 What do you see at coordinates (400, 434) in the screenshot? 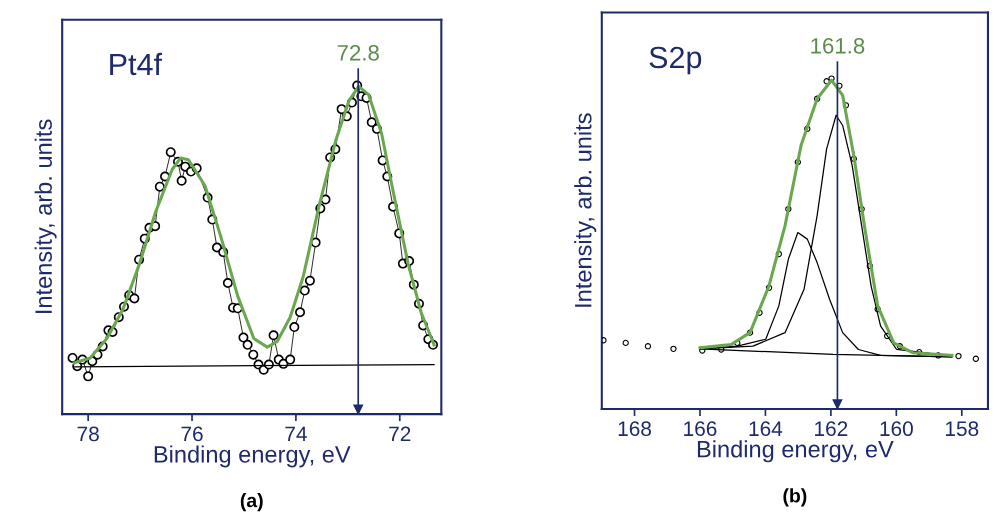
I see `x-tick-label: 72` at bounding box center [400, 434].